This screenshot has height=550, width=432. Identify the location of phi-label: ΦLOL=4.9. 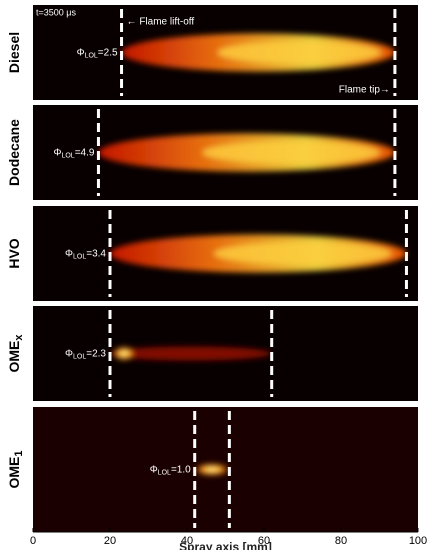
(73, 153).